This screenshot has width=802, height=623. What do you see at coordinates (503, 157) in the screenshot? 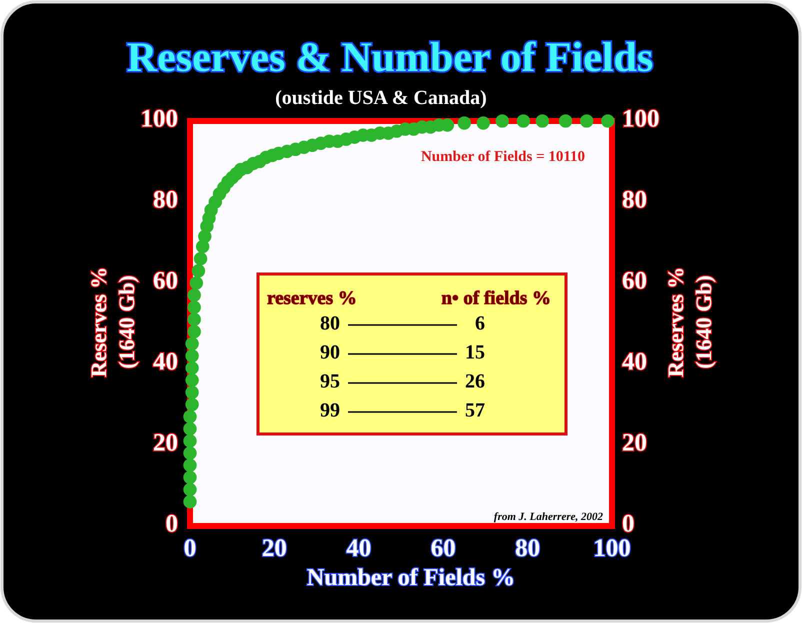
I see `annotation: Number of Fields = 10110` at bounding box center [503, 157].